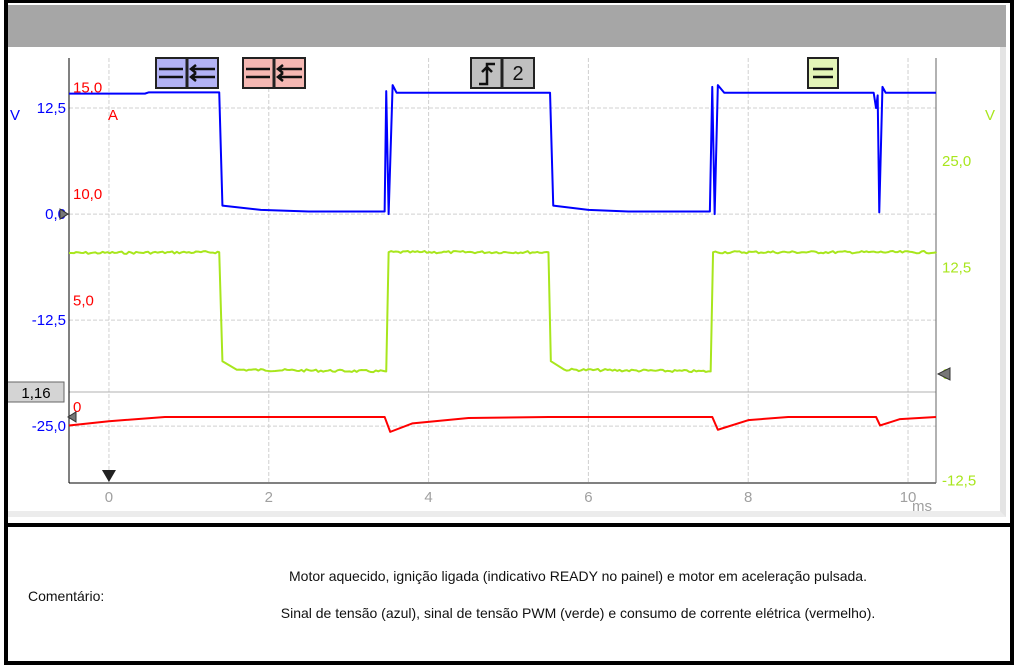 The height and width of the screenshot is (665, 1017). Describe the element at coordinates (990, 115) in the screenshot. I see `green-axis-unit: V` at that location.